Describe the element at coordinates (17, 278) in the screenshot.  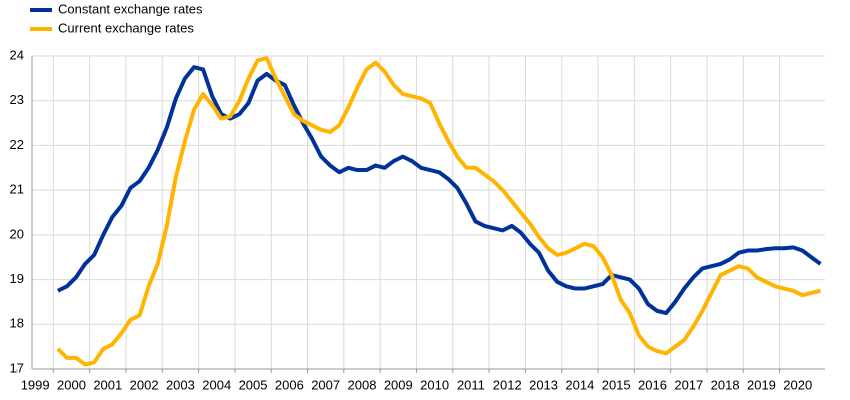
I see `y-tick-label: 19` at that location.